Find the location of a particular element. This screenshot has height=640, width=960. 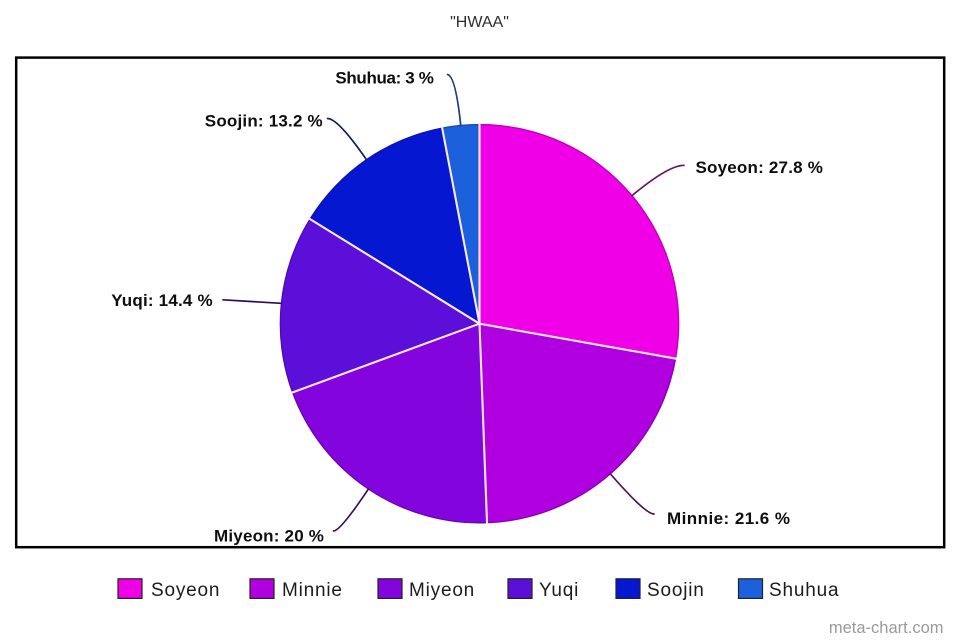

svg-text: Soyeon: 27.8 % is located at coordinates (760, 167).